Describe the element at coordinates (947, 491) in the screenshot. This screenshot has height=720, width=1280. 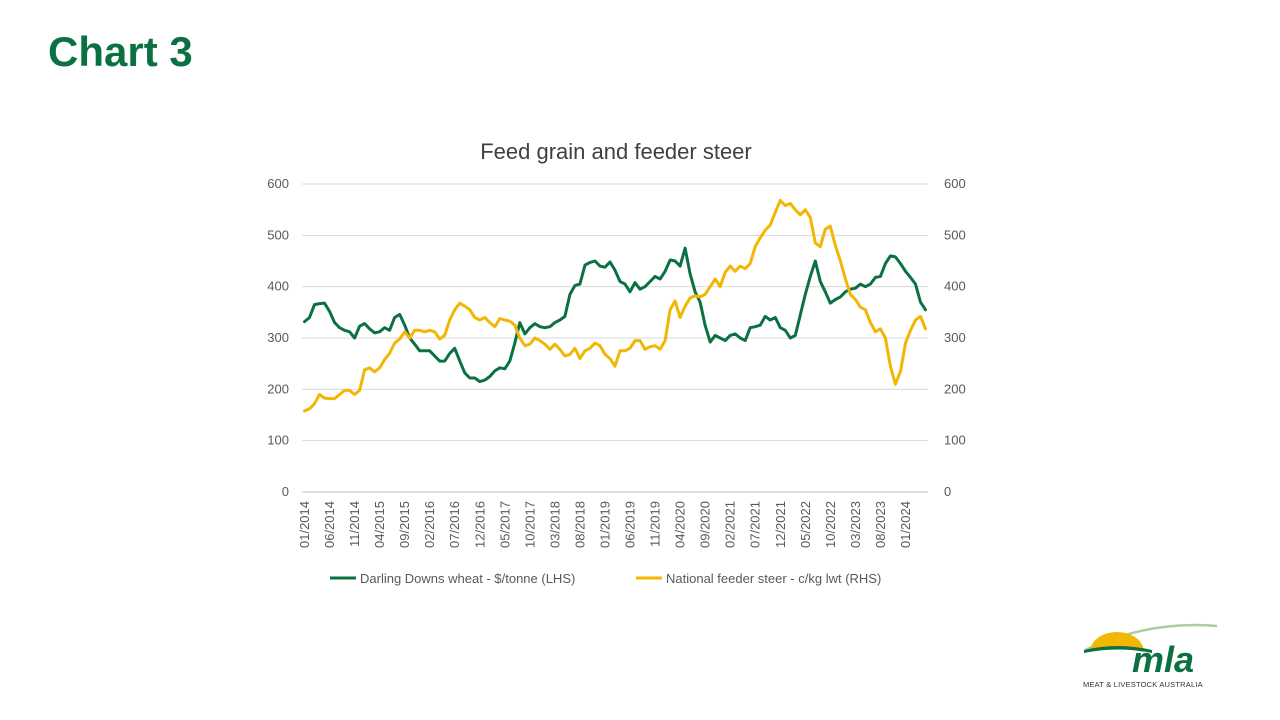
I see `right-tick-label: 0` at that location.